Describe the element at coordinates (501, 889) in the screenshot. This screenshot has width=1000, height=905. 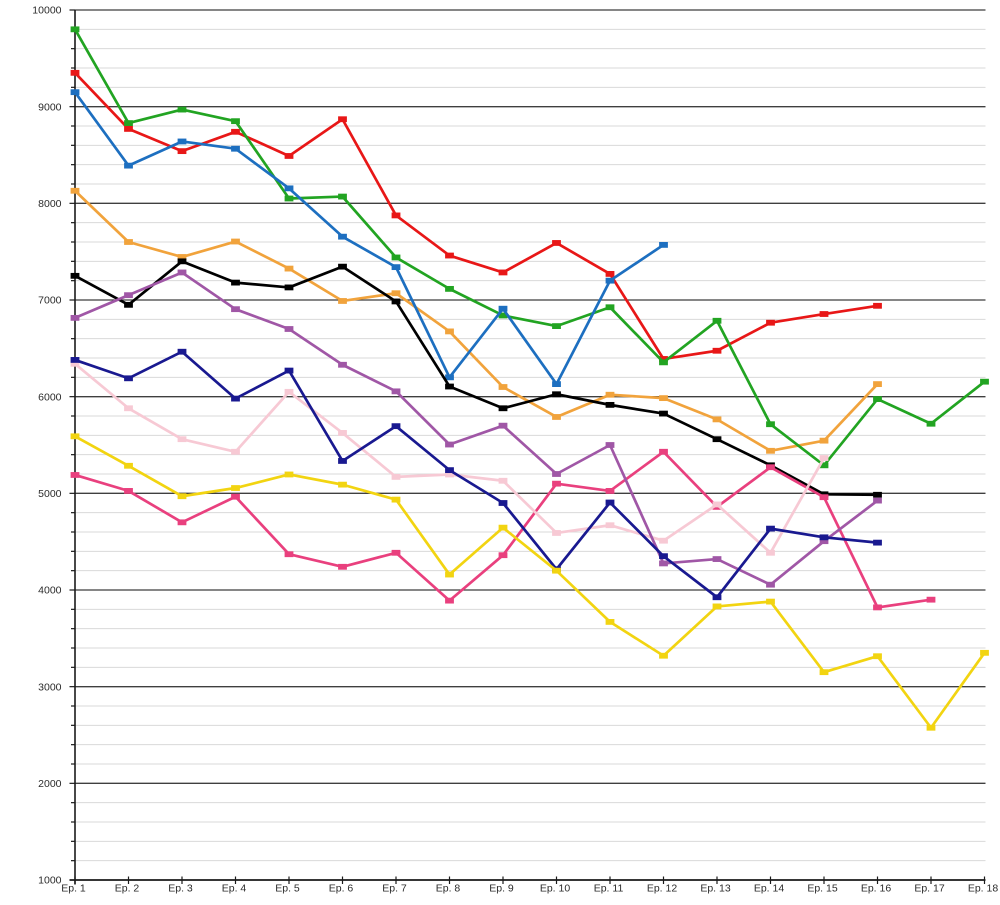
I see `svg-text: Ep. 9` at that location.